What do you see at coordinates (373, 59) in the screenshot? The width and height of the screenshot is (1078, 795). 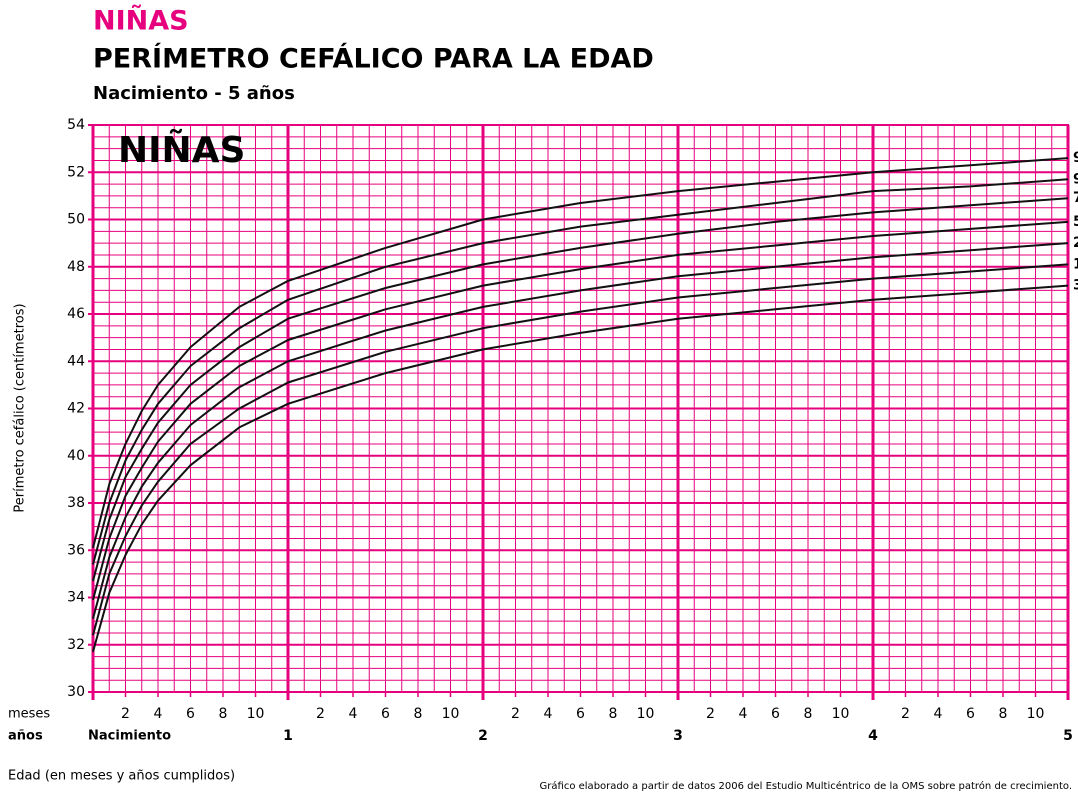 I see `chart-subtitle: PERÍMETRO CEFÁLICO PARA LA EDAD` at bounding box center [373, 59].